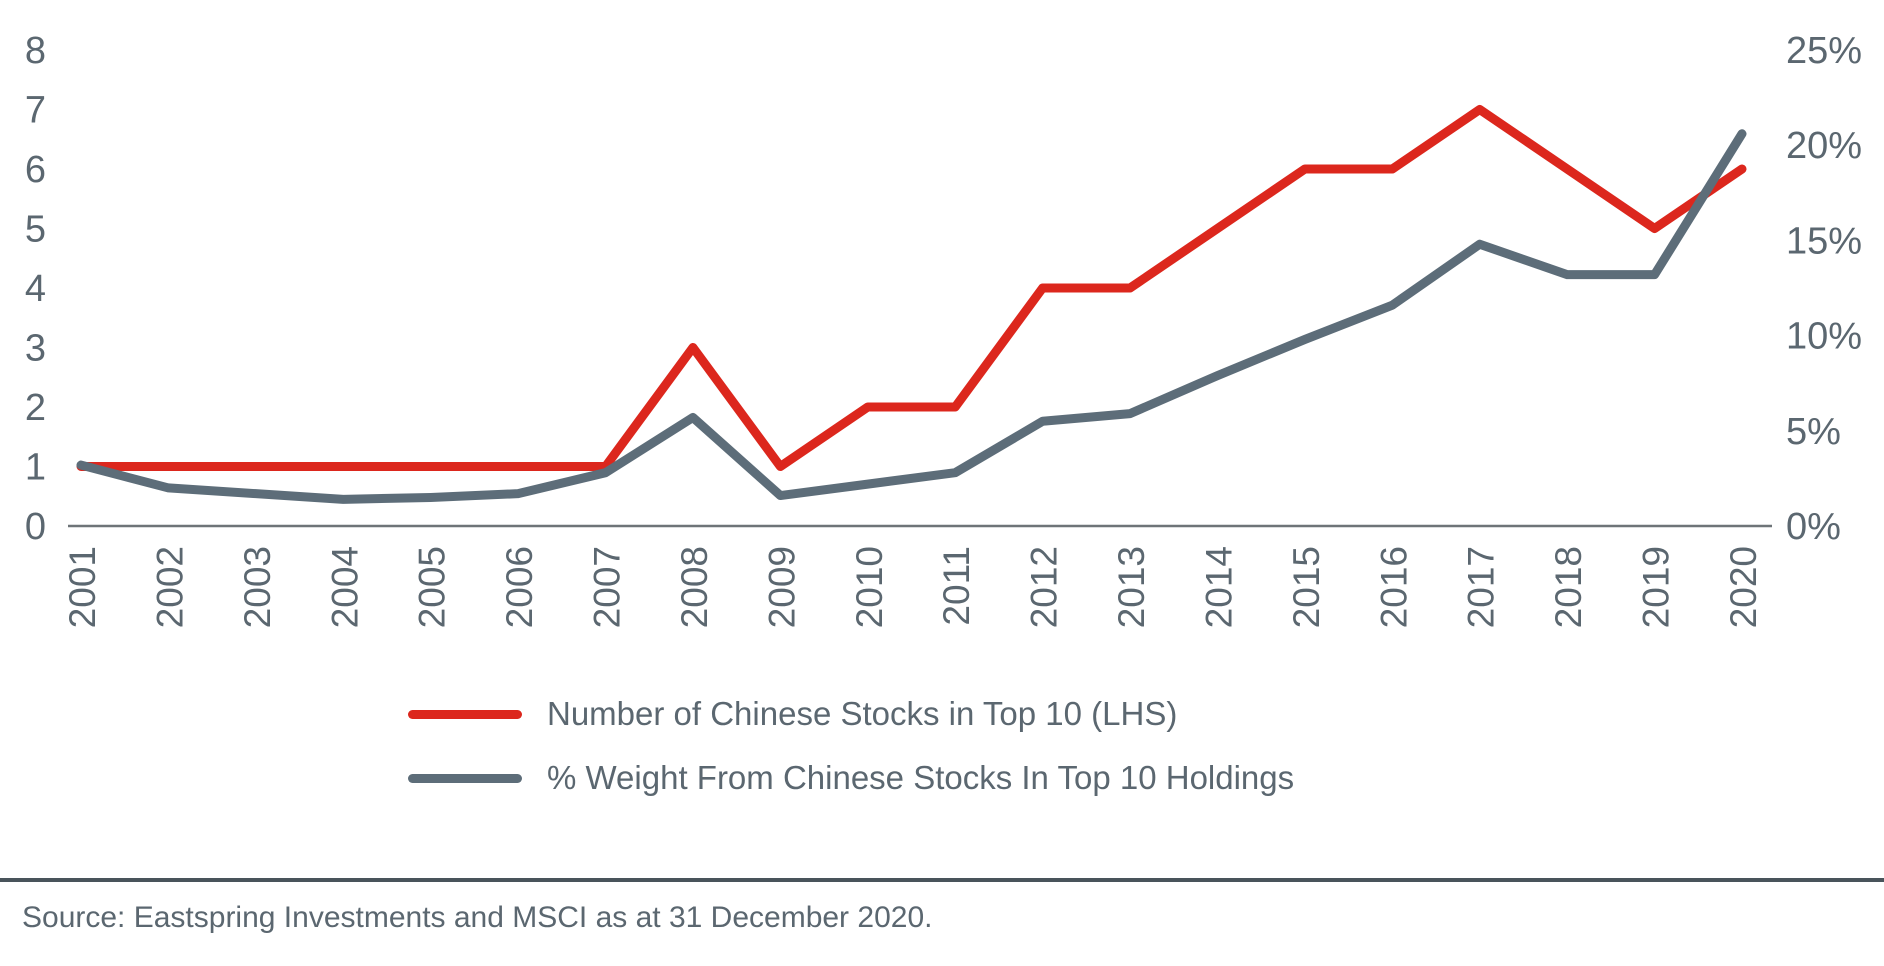 The height and width of the screenshot is (966, 1884). Describe the element at coordinates (1306, 587) in the screenshot. I see `x-axis-year-label: 2015` at that location.